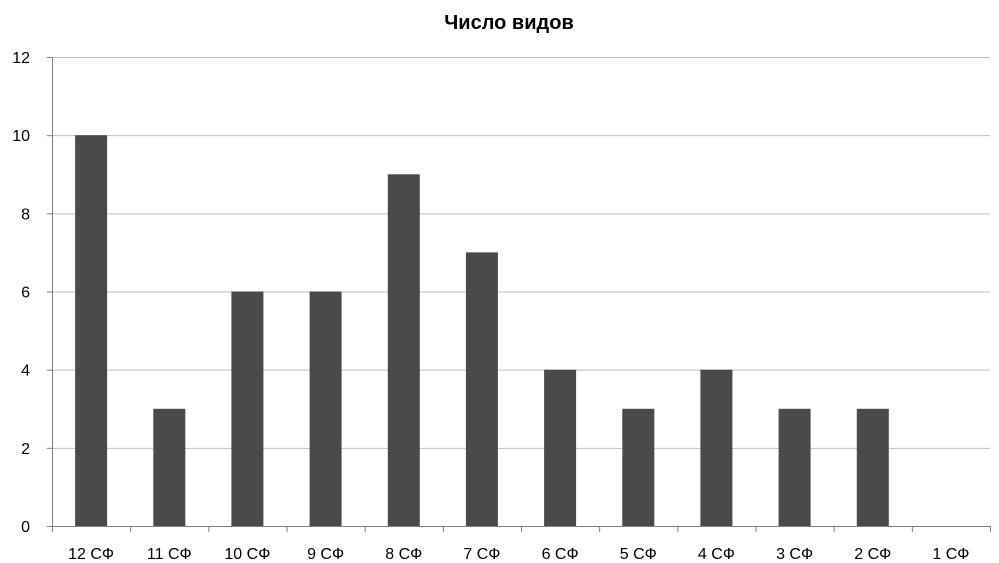 The height and width of the screenshot is (563, 999). Describe the element at coordinates (638, 554) in the screenshot. I see `x-tick-label: 5 СФ` at that location.